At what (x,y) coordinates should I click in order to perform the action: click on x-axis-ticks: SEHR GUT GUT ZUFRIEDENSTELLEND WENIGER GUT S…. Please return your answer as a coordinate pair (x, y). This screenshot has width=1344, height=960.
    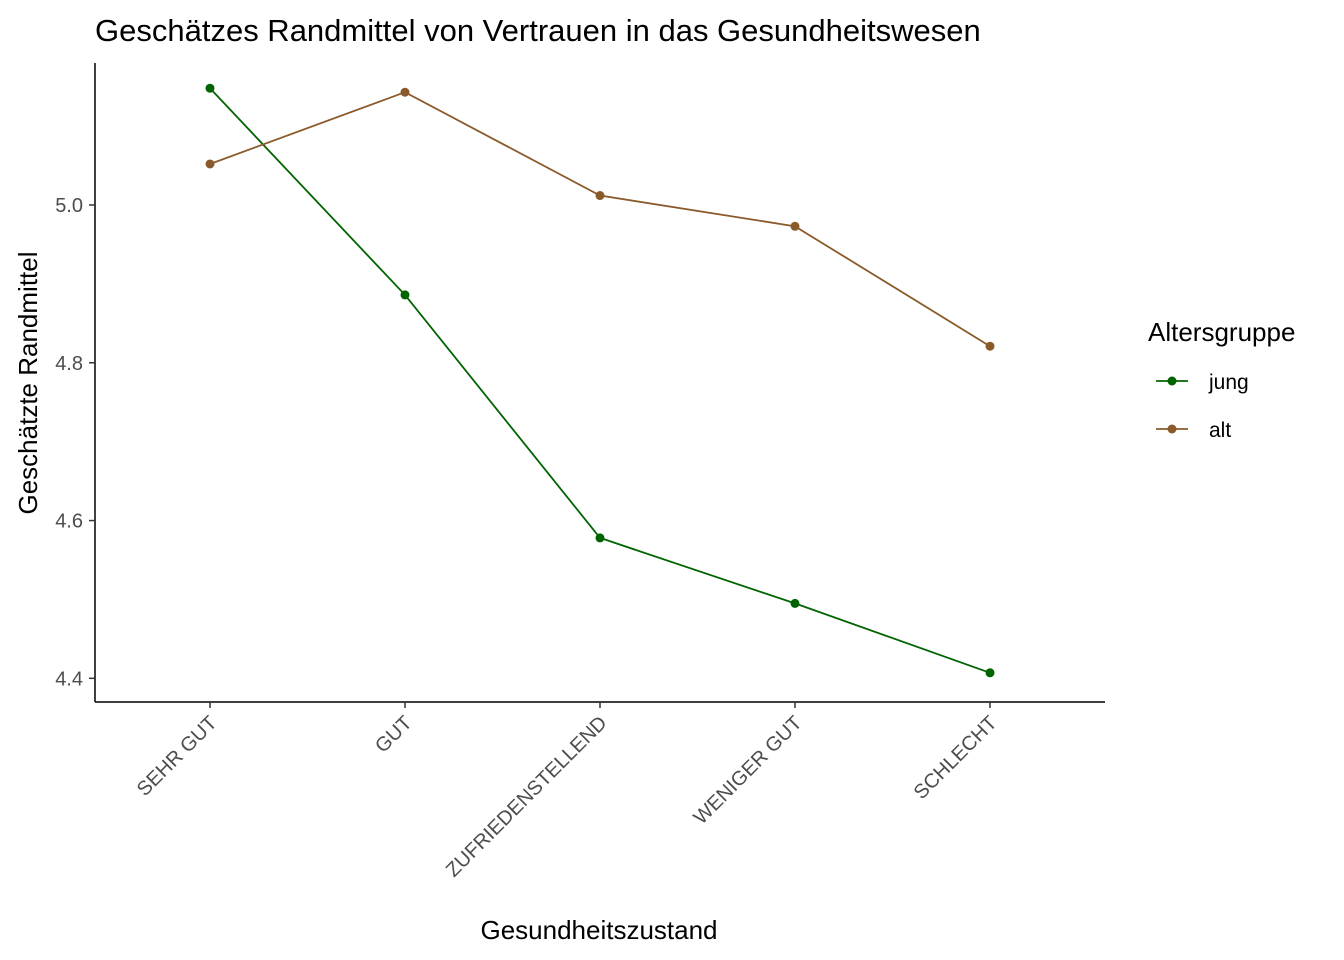
    Looking at the image, I should click on (567, 792).